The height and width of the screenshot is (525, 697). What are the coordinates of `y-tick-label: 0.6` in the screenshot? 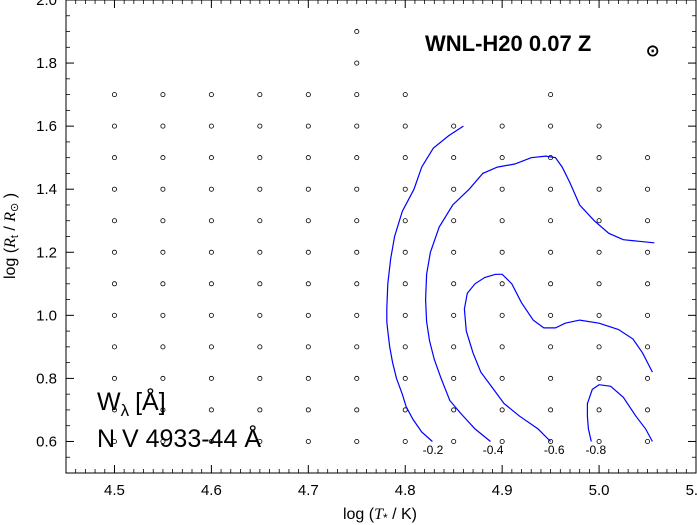 It's located at (46, 441).